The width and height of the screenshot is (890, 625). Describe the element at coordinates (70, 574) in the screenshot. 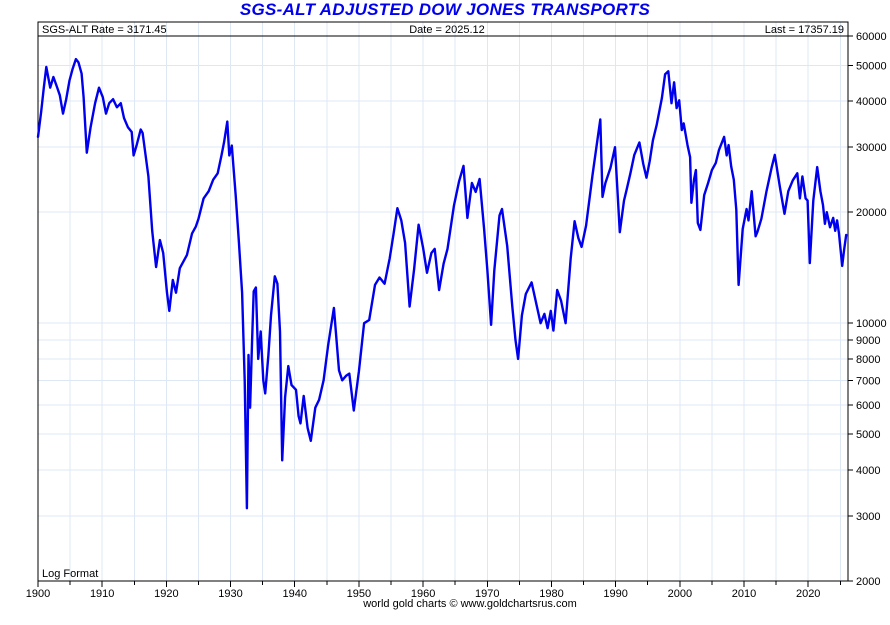

I see `log-format-label: Log Format` at that location.